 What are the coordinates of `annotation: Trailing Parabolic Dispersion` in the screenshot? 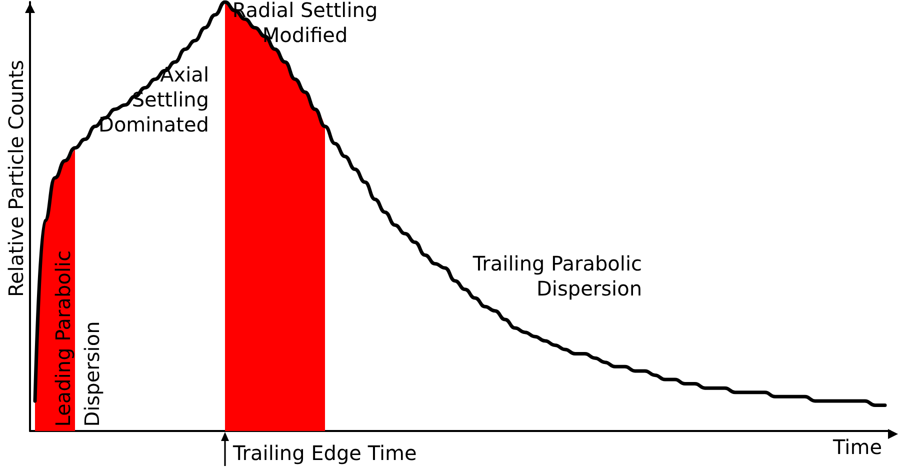 It's located at (557, 275).